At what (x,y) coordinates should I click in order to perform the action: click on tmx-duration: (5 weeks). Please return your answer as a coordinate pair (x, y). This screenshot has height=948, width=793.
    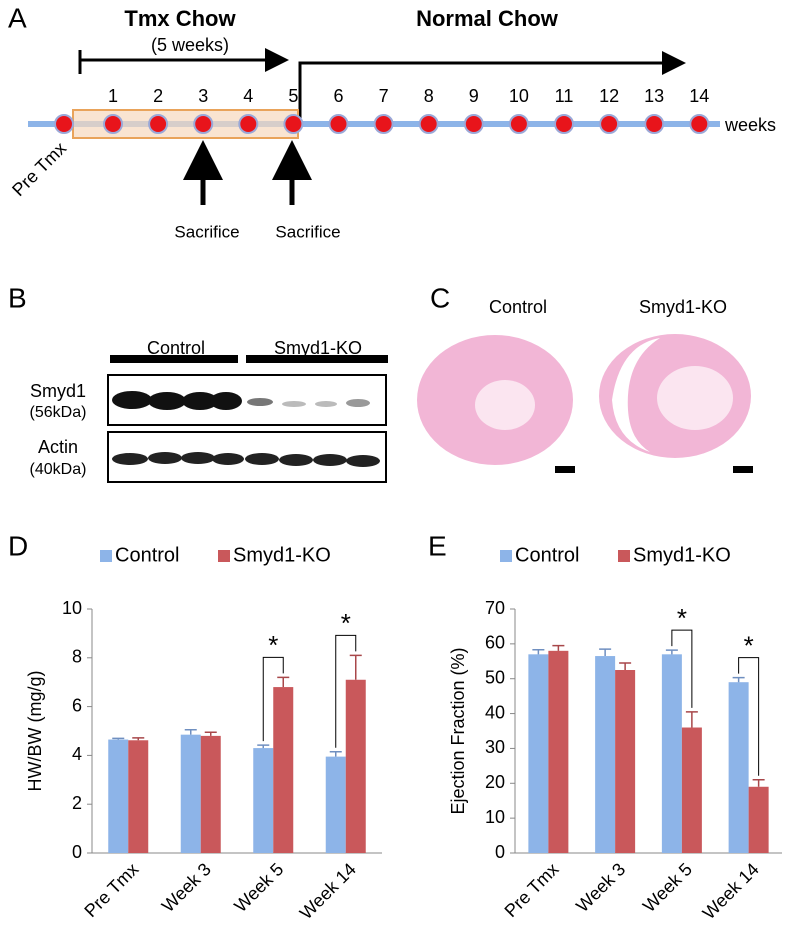
    Looking at the image, I should click on (190, 45).